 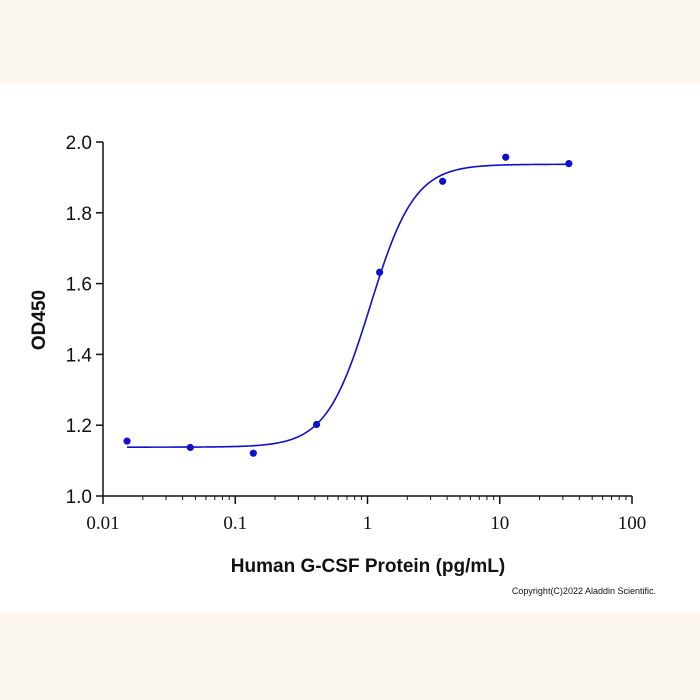 I want to click on y-axis-title: OD450, so click(x=39, y=320).